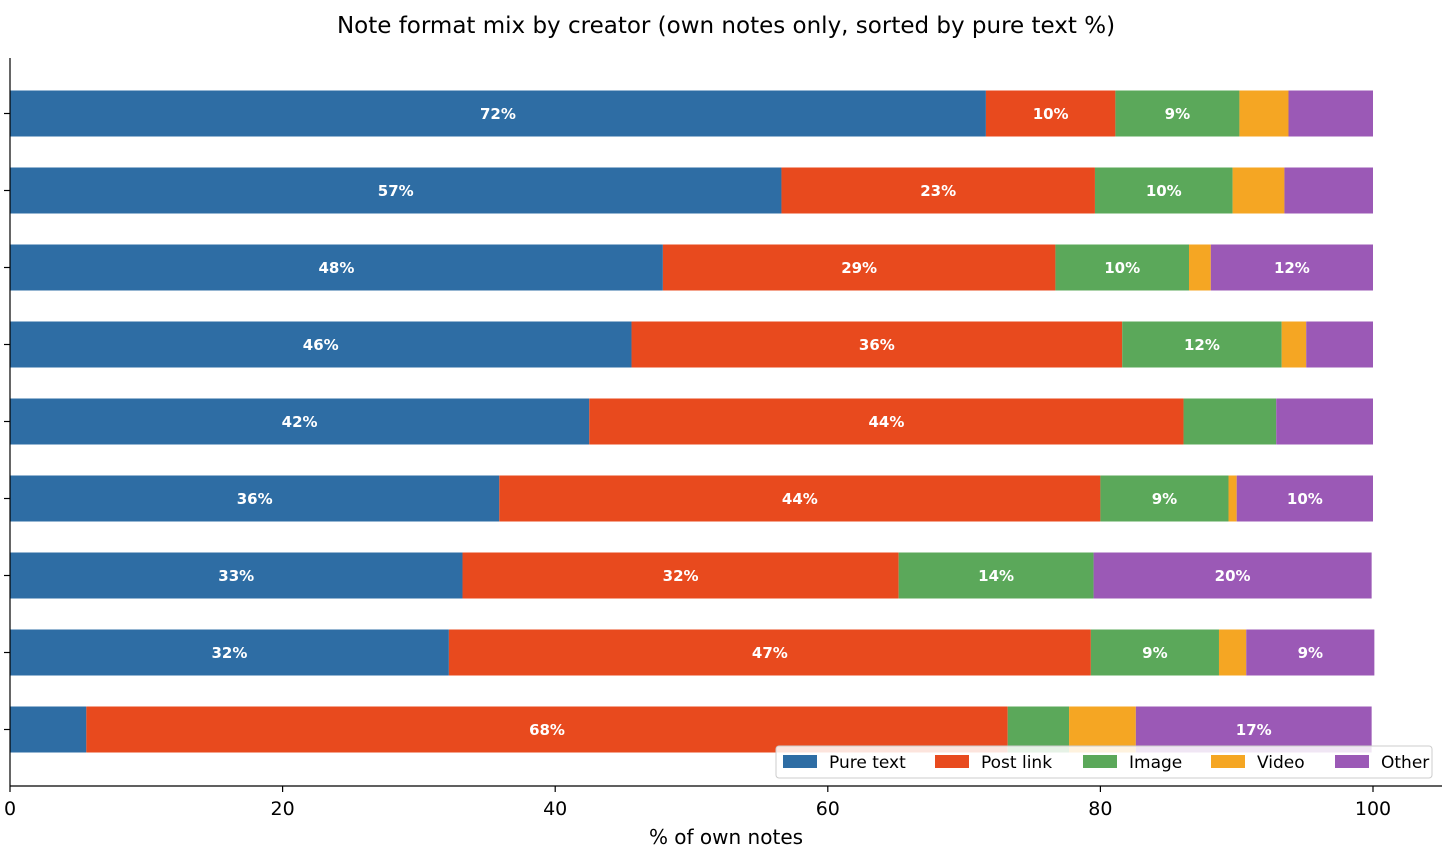 The width and height of the screenshot is (1456, 863). I want to click on bar-row4-pure-text, so click(321, 344).